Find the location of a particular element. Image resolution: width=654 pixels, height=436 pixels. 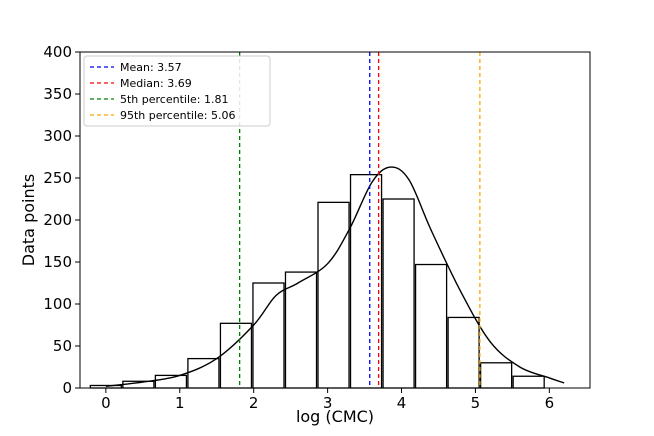

x-tick-label-0: 0 is located at coordinates (106, 403).